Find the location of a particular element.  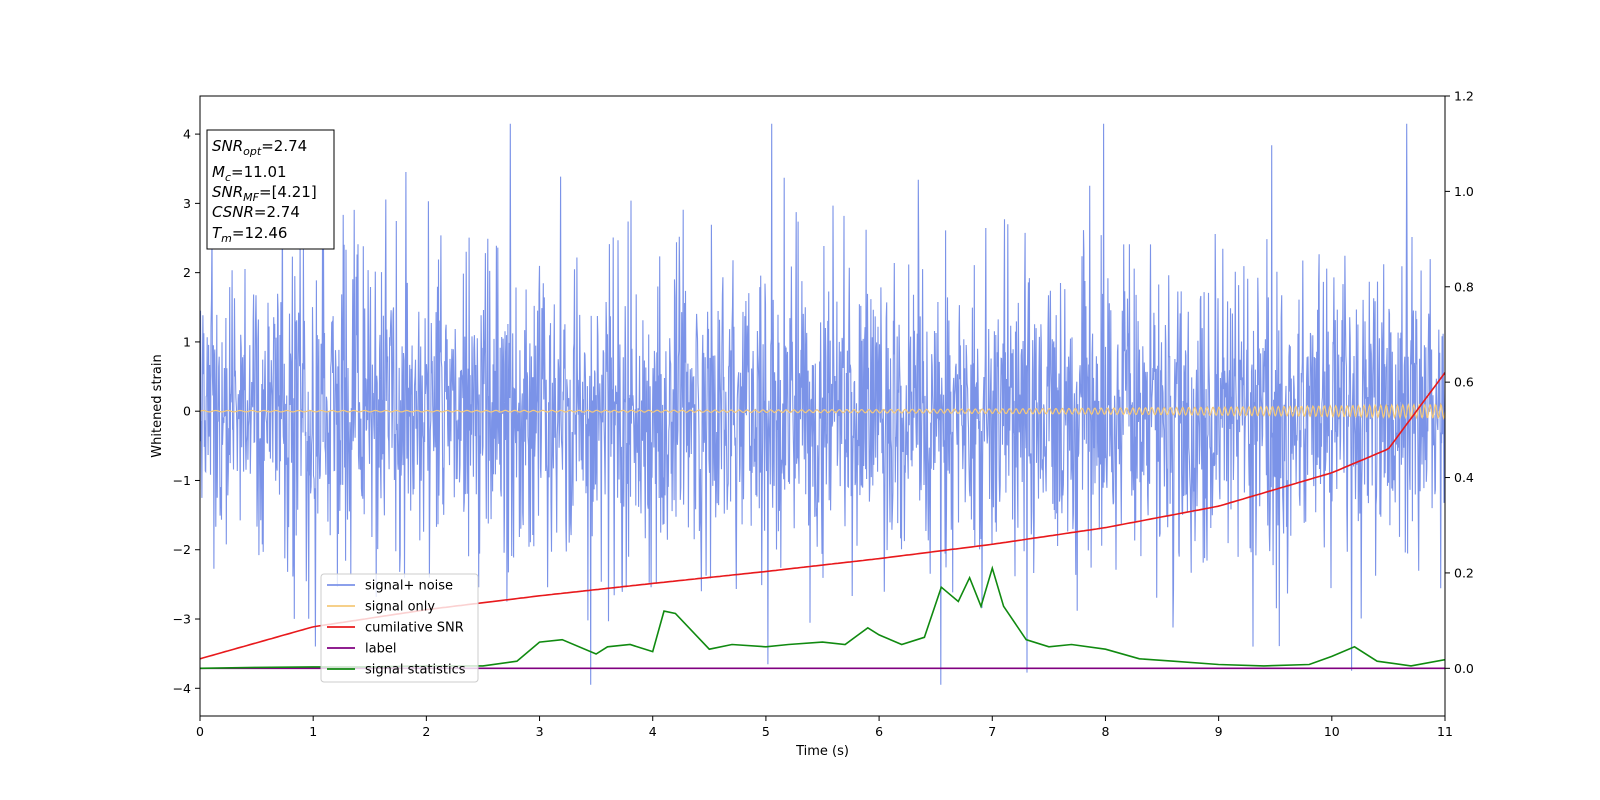

y-right-tick-label: 0.8 is located at coordinates (1464, 286).